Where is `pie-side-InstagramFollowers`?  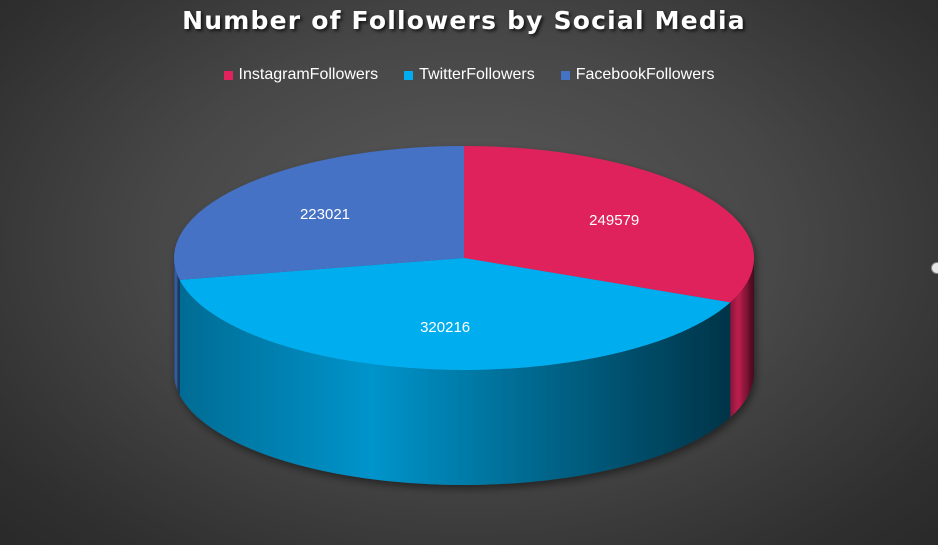
pie-side-InstagramFollowers is located at coordinates (742, 338).